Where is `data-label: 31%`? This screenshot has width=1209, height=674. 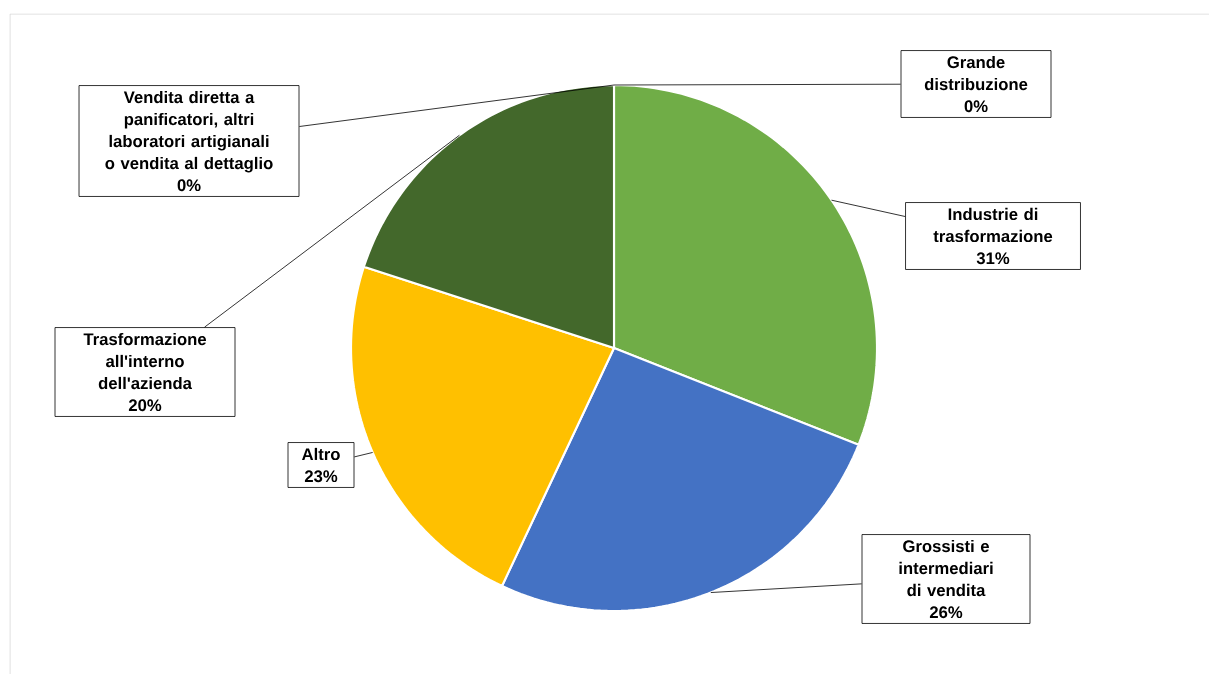
data-label: 31% is located at coordinates (993, 258).